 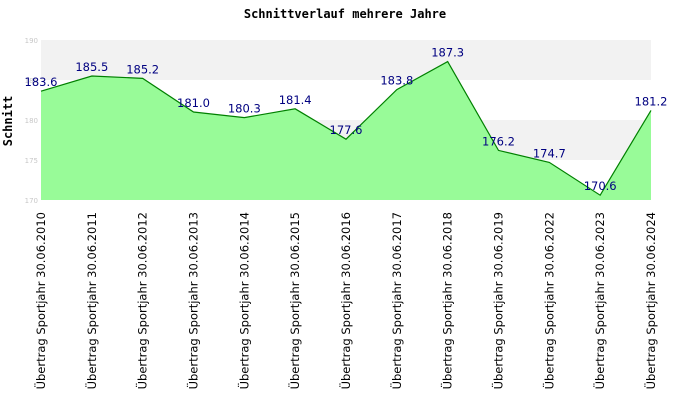 I want to click on data-label: 170.6, so click(x=600, y=186).